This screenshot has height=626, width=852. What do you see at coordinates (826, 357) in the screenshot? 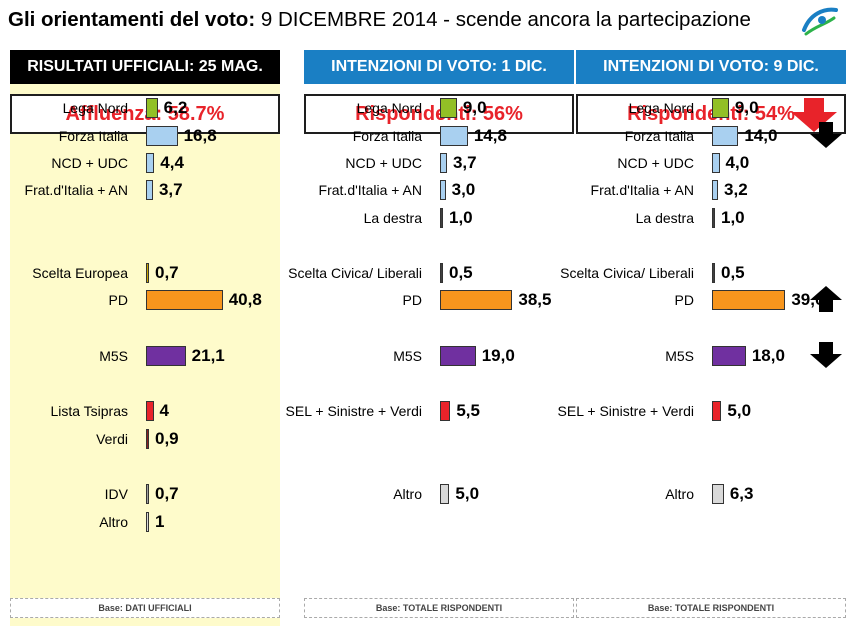
I see `trend-down-arrow-icon` at bounding box center [826, 357].